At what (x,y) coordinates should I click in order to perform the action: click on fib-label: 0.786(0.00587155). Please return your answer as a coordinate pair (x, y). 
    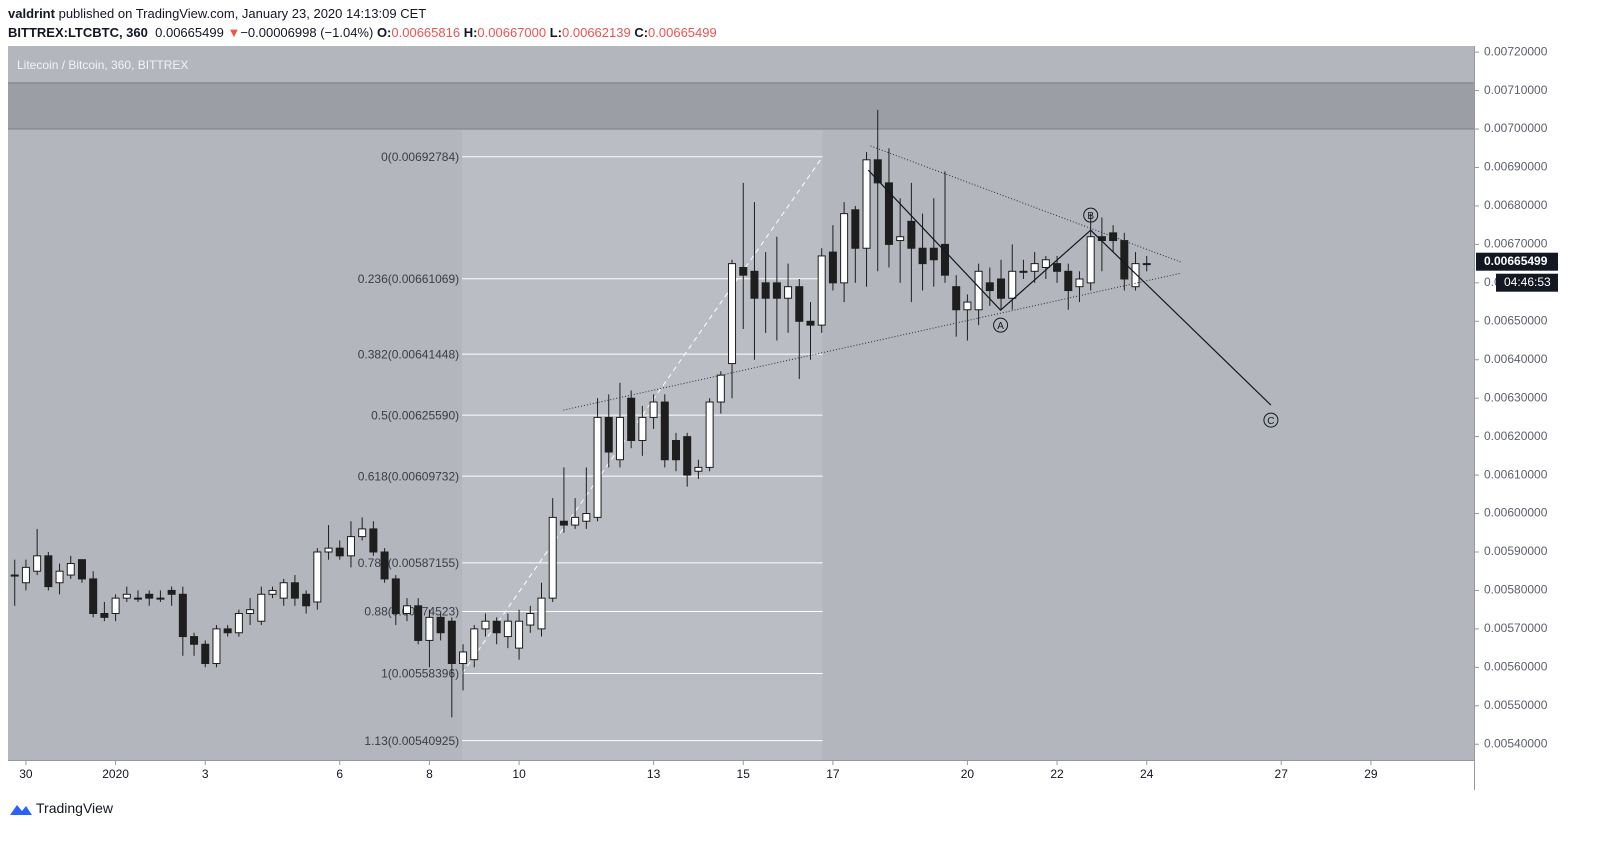
    Looking at the image, I should click on (408, 563).